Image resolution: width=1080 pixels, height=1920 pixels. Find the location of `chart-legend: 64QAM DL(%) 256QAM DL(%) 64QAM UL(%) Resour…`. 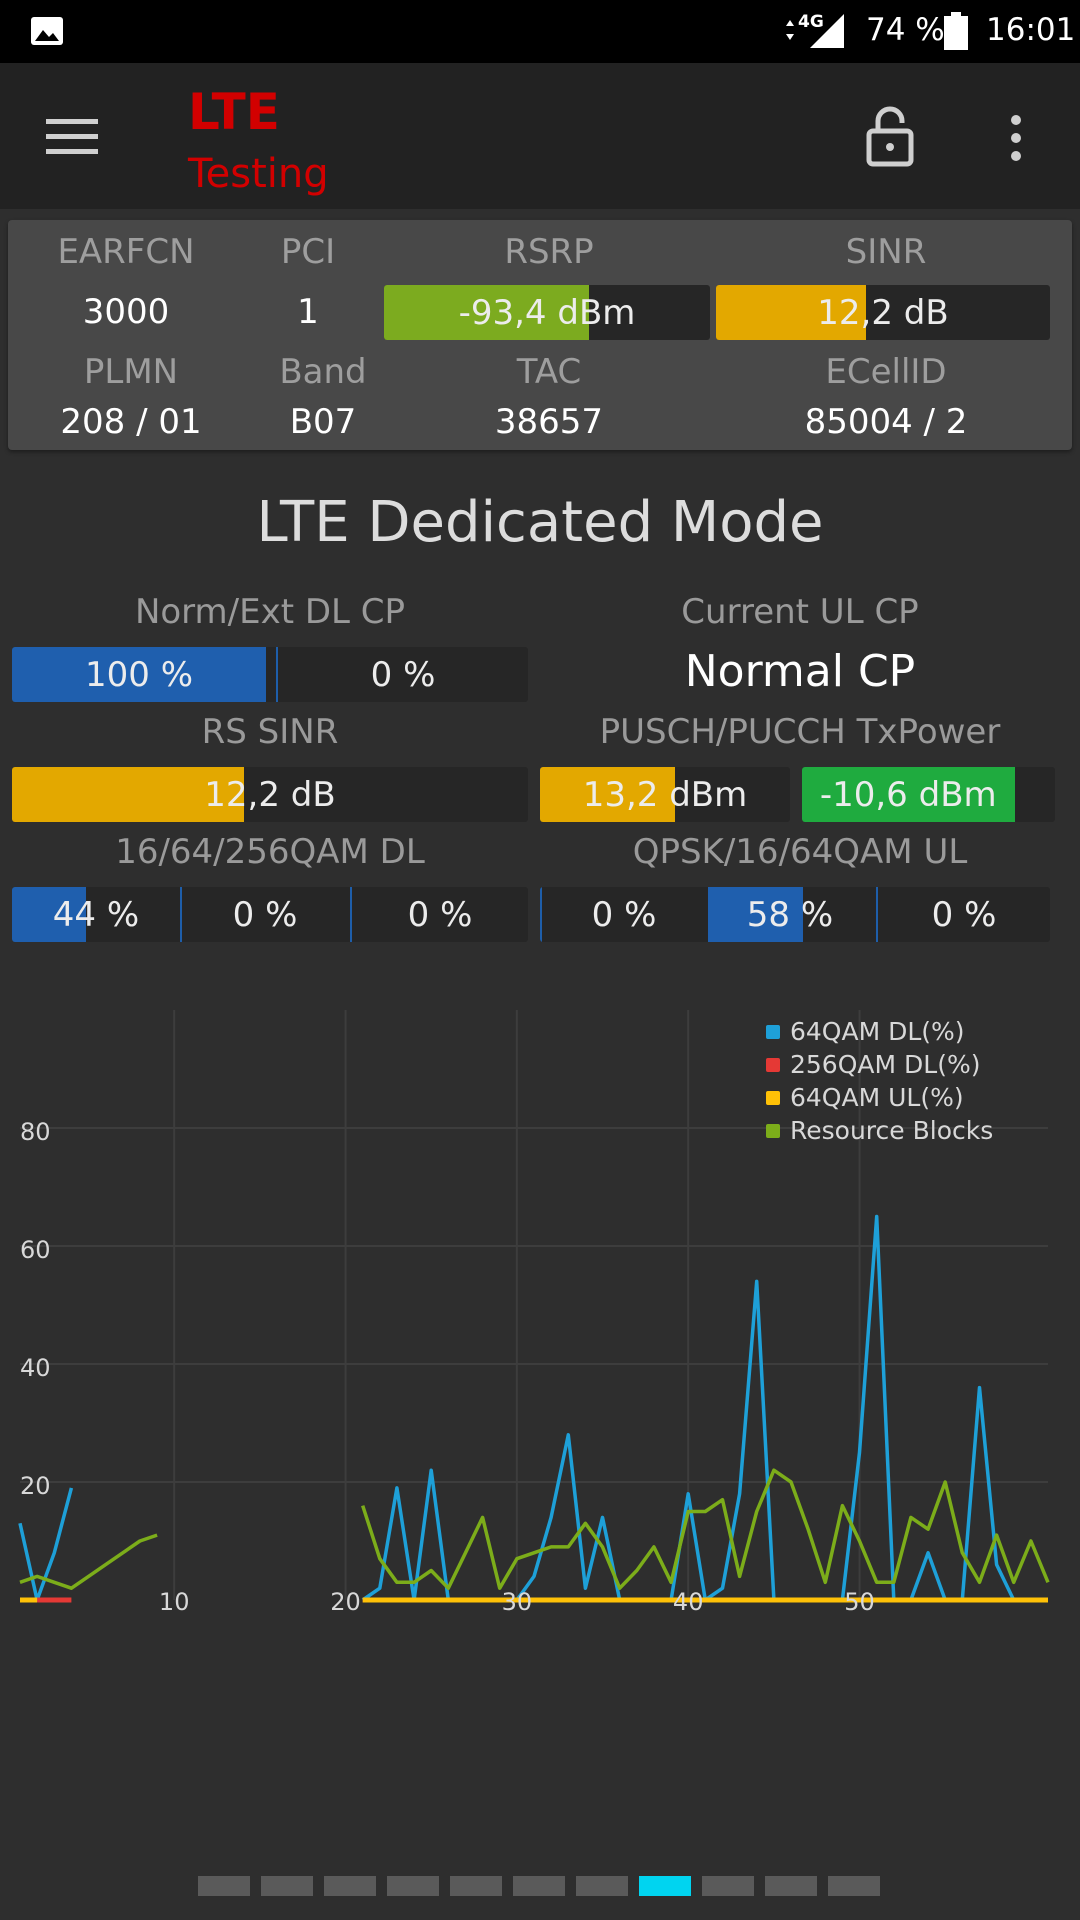

chart-legend: 64QAM DL(%) 256QAM DL(%) 64QAM UL(%) Resour… is located at coordinates (879, 1081).